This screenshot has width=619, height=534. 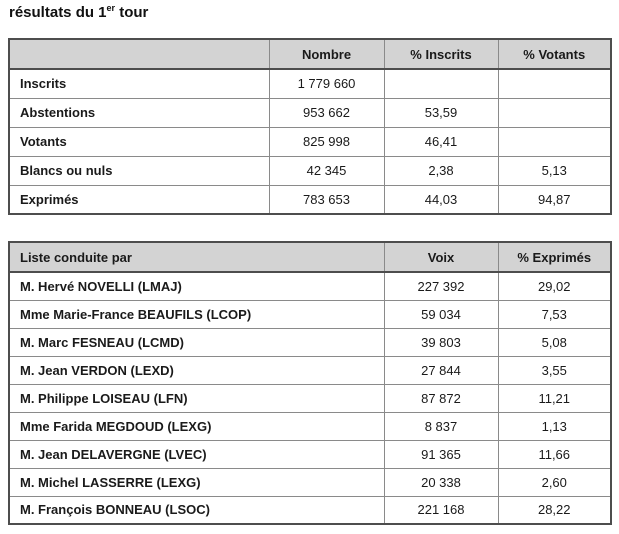 I want to click on page-title: résultats du 1er tour, so click(x=310, y=12).